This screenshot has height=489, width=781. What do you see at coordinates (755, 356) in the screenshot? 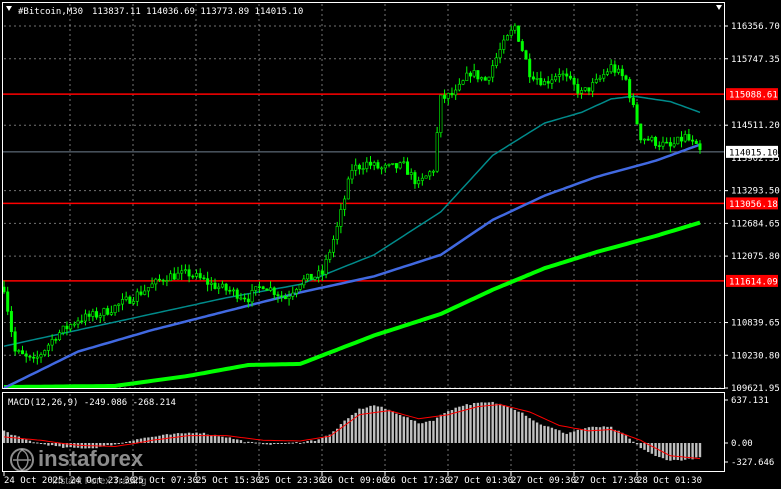
I see `price-tick-label: 110230.80` at bounding box center [755, 356].